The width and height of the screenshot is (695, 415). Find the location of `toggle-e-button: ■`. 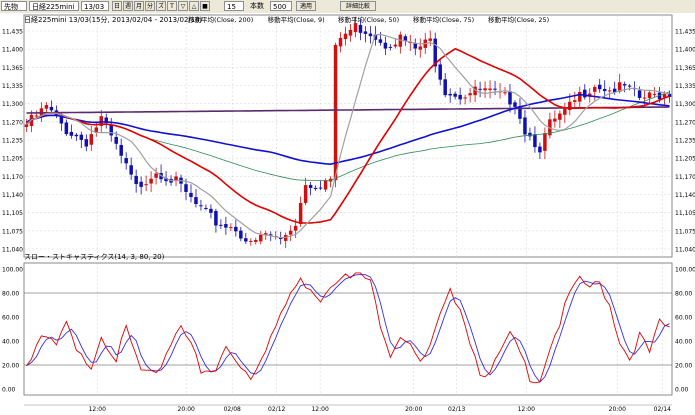

toggle-e-button: ■ is located at coordinates (205, 6).